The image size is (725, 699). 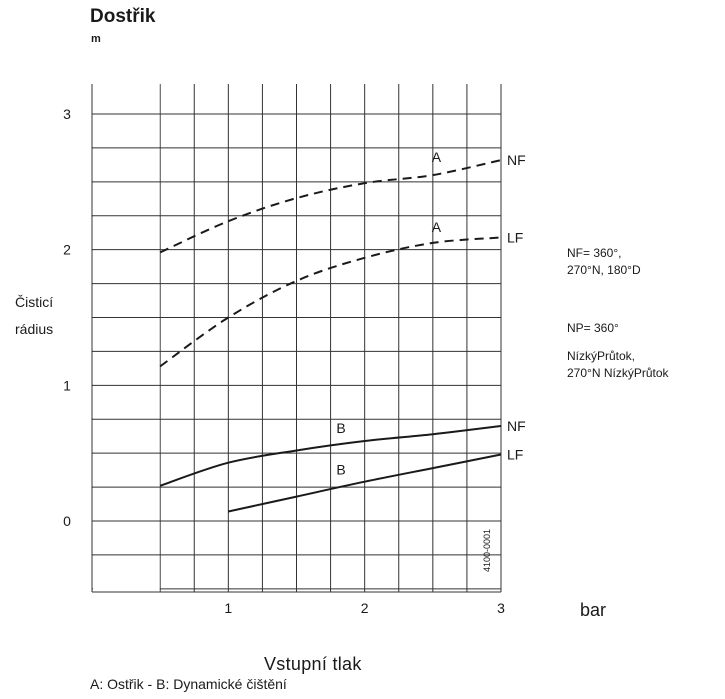 What do you see at coordinates (123, 16) in the screenshot?
I see `chart-title: Dostřik` at bounding box center [123, 16].